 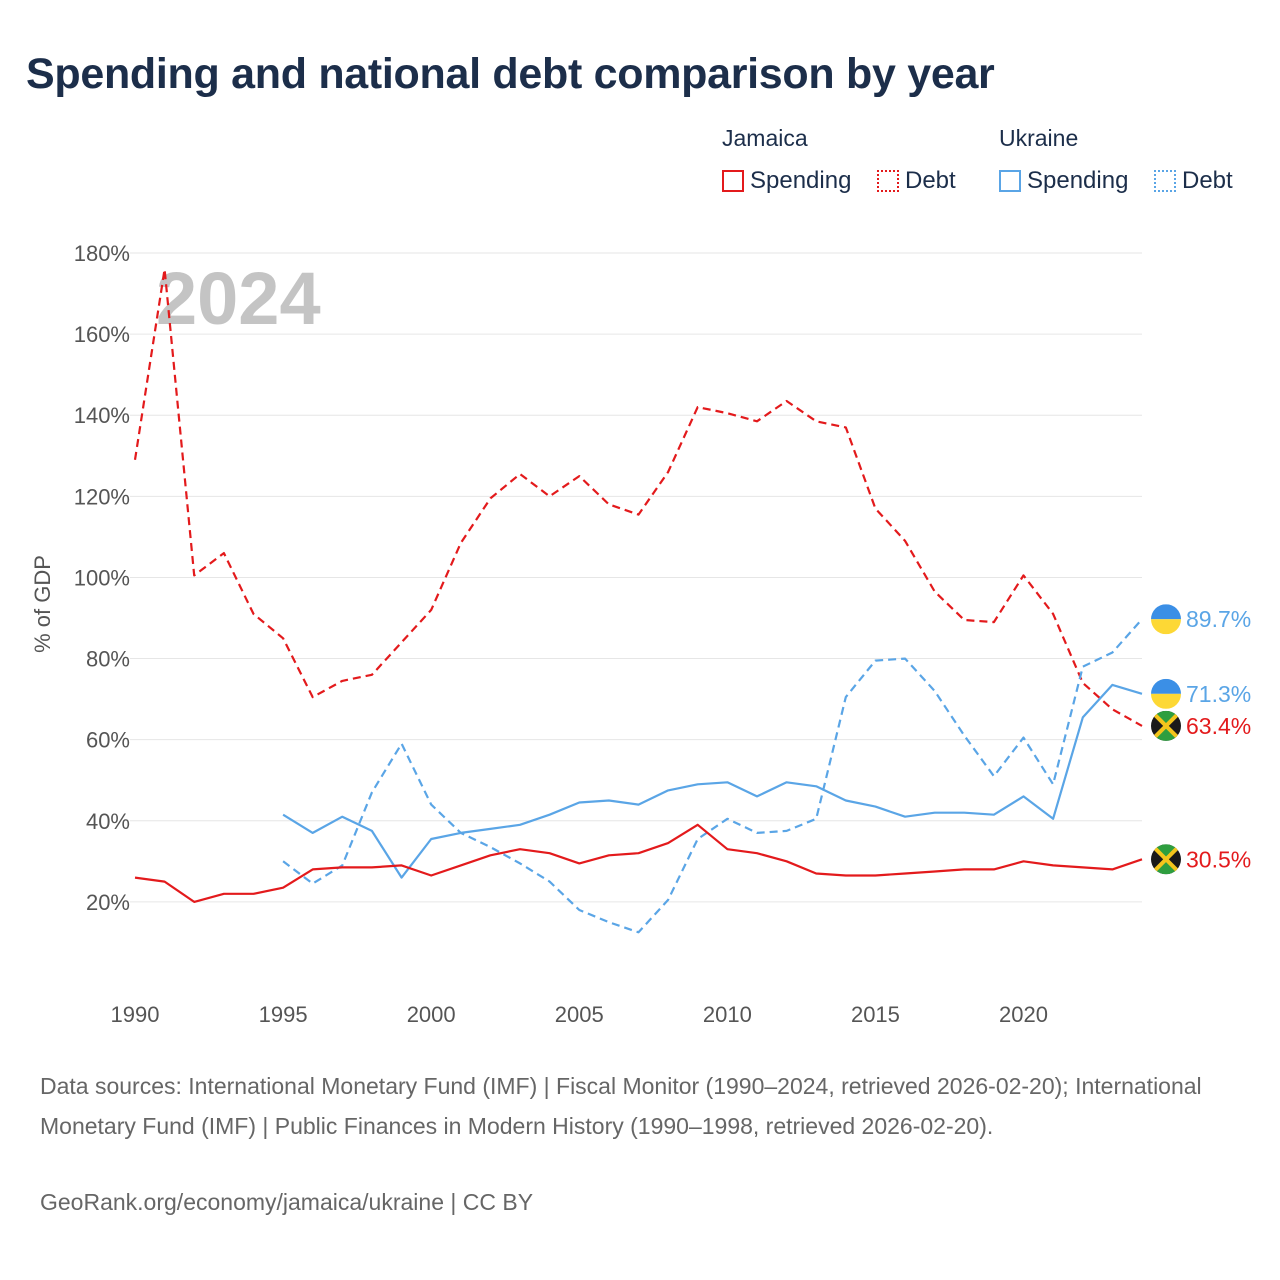 I want to click on y-tick-label: 60%, so click(x=108, y=740).